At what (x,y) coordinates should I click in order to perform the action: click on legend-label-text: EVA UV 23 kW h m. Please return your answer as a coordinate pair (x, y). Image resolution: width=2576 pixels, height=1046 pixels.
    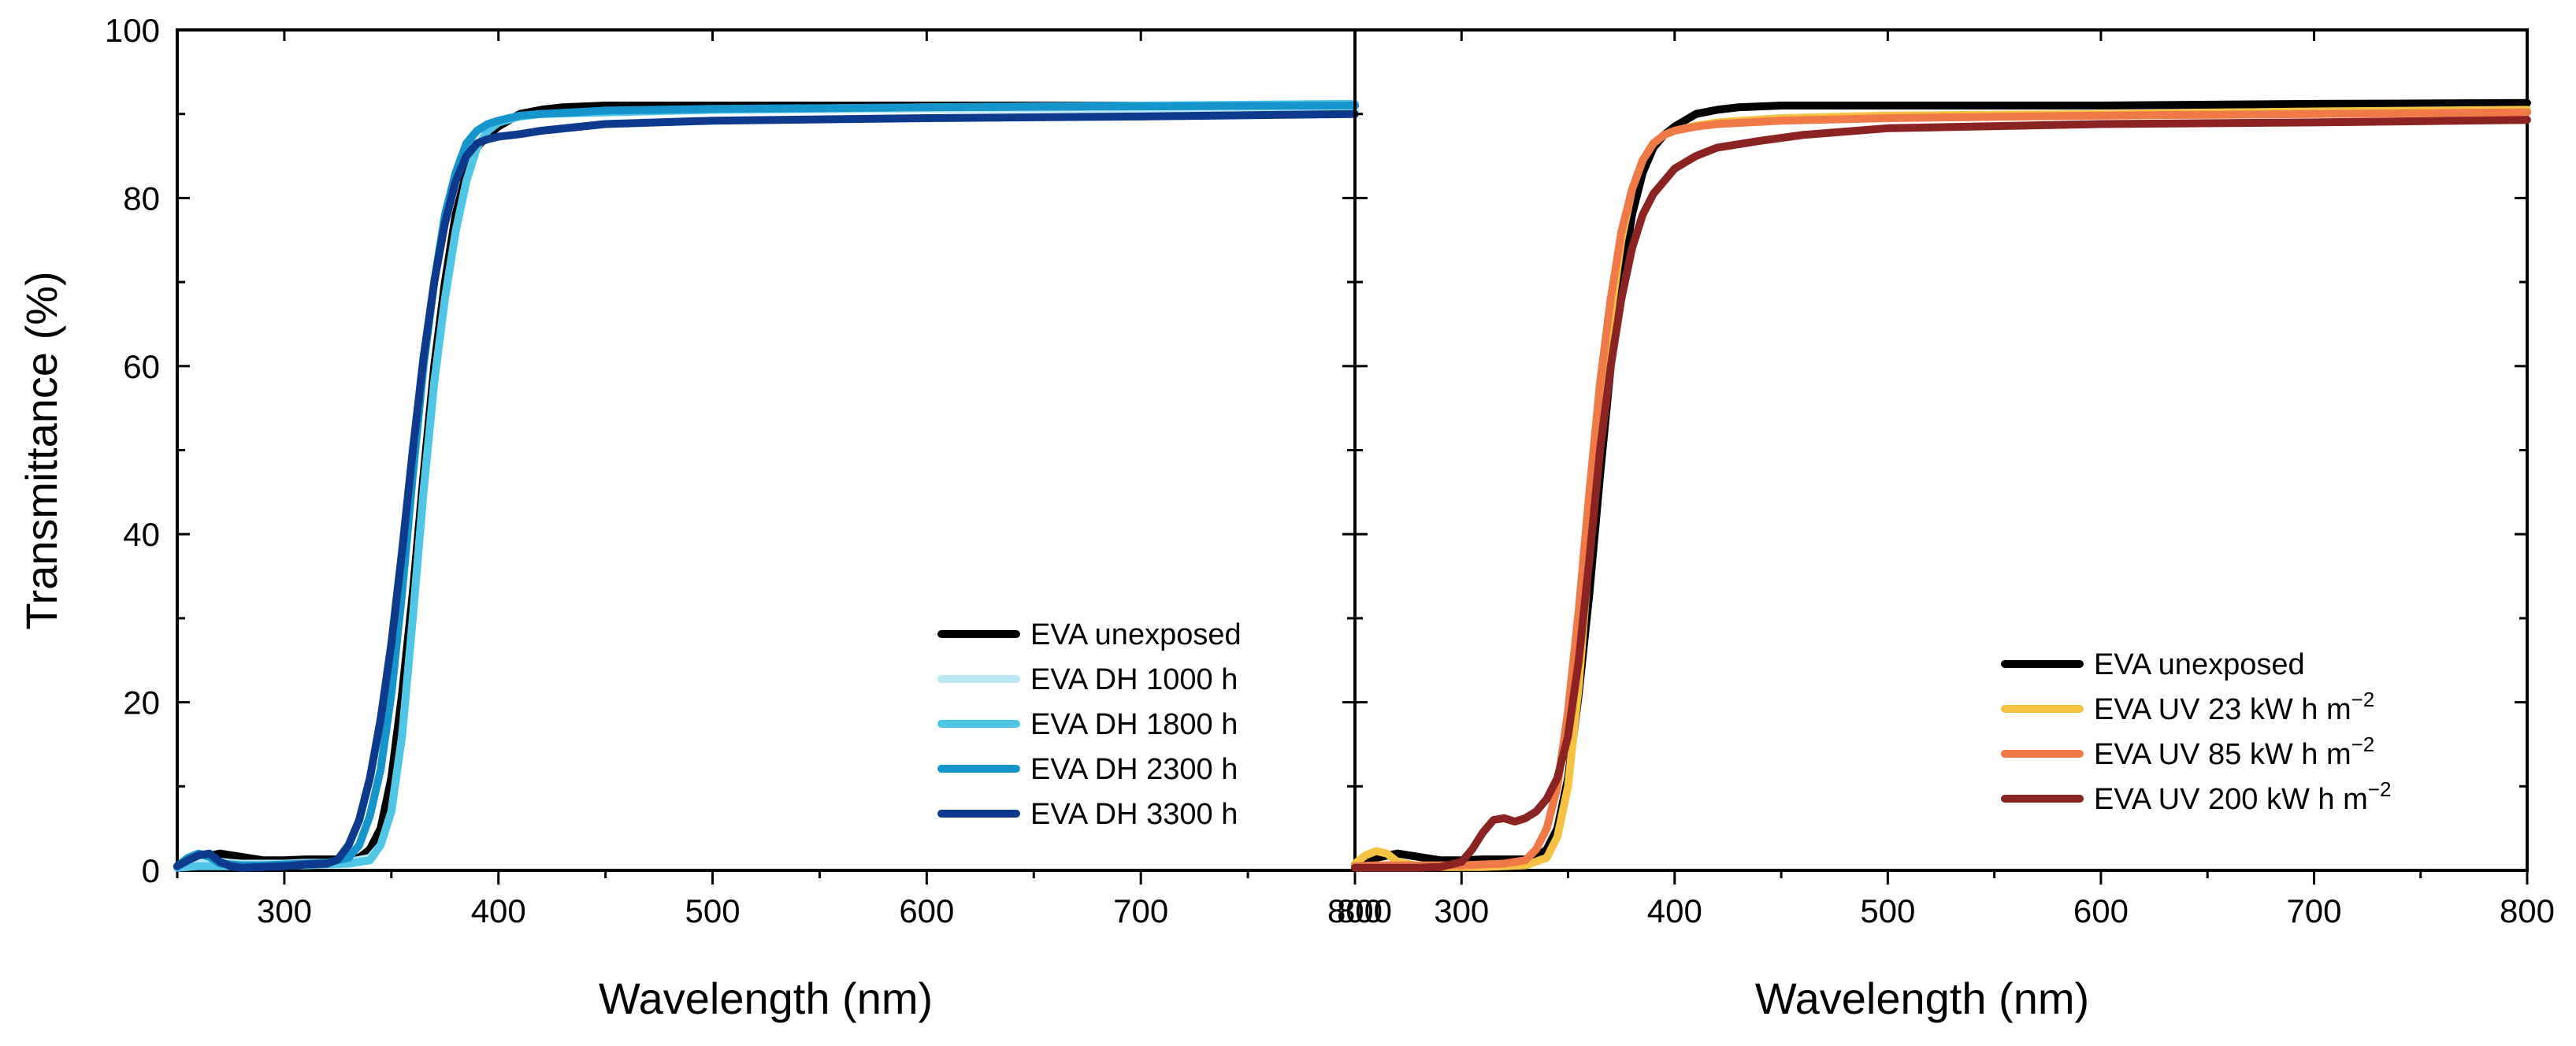
    Looking at the image, I should click on (2222, 710).